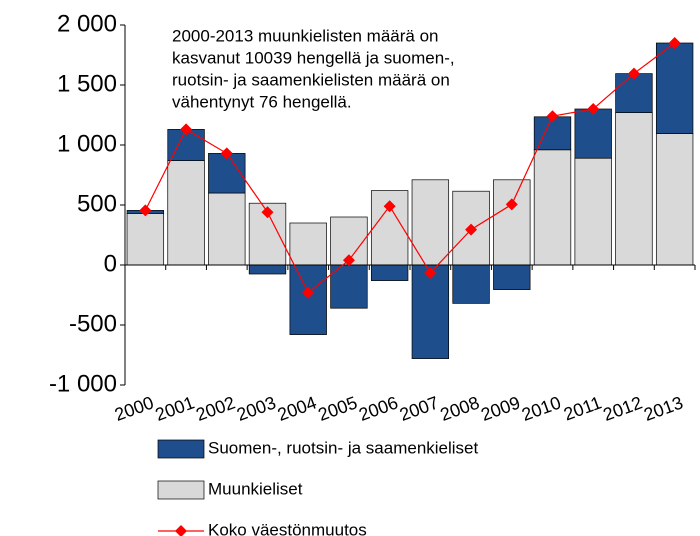 The width and height of the screenshot is (700, 536). Describe the element at coordinates (215, 408) in the screenshot. I see `x-tick-label: 2002` at that location.